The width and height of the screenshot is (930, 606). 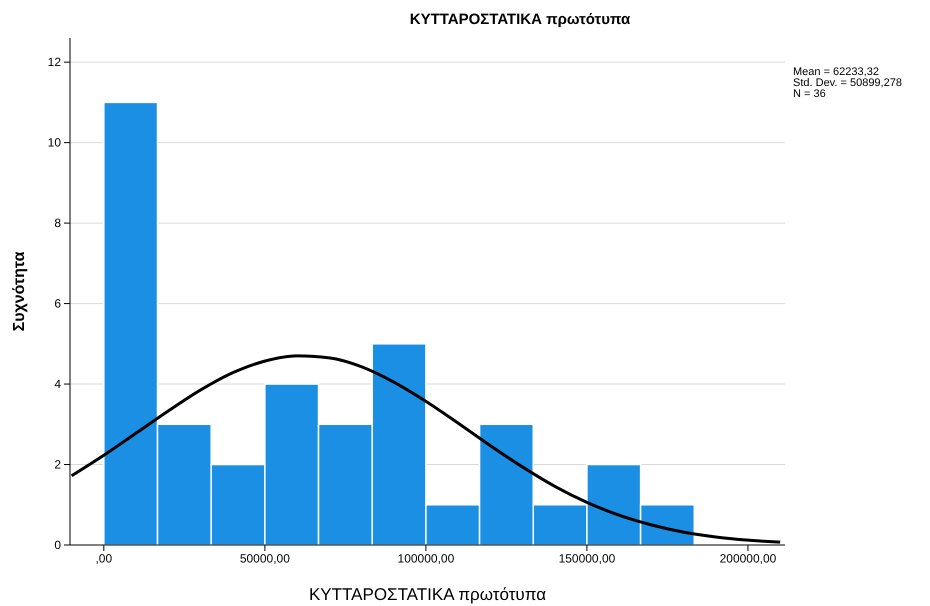 What do you see at coordinates (58, 303) in the screenshot?
I see `y-tick-label: 6` at bounding box center [58, 303].